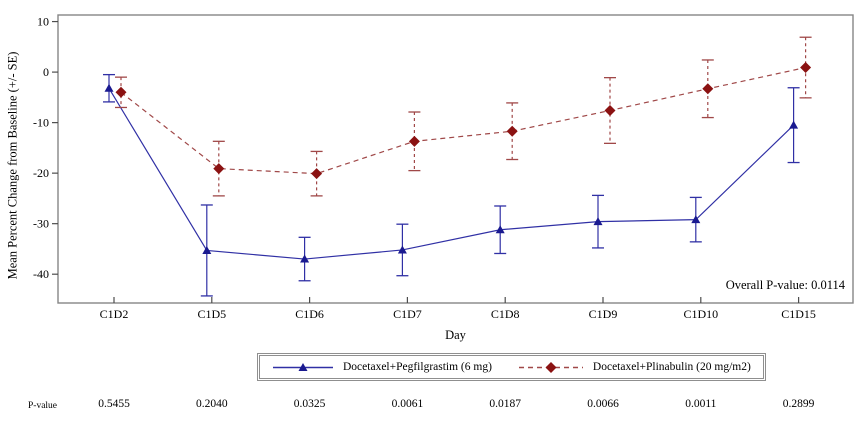 This screenshot has height=437, width=865. Describe the element at coordinates (455, 335) in the screenshot. I see `x-axis-title: Day` at that location.